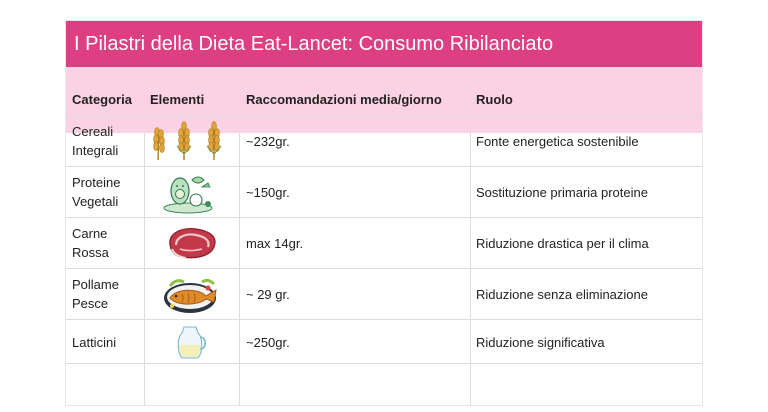  What do you see at coordinates (177, 99) in the screenshot?
I see `column-header-elementi: Elementi` at bounding box center [177, 99].